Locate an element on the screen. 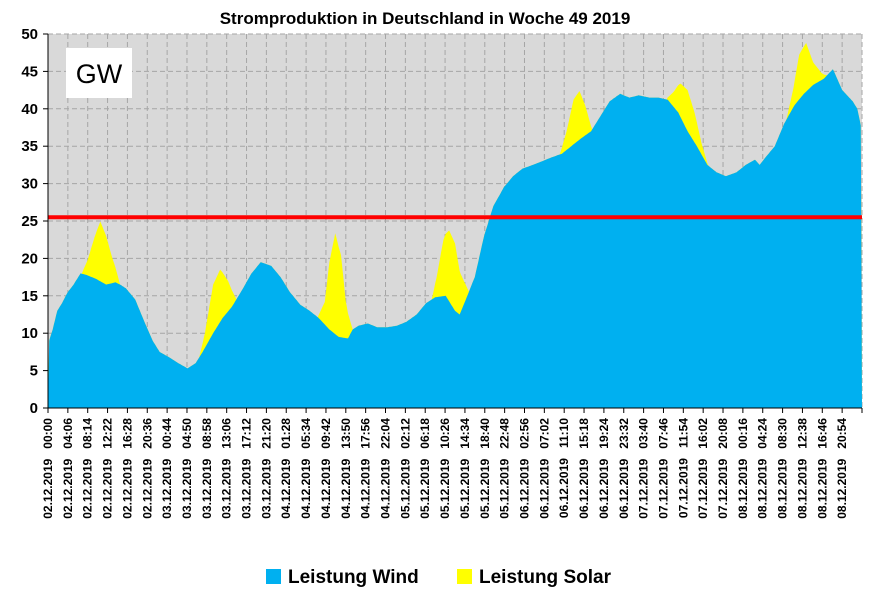 This screenshot has height=590, width=870. y-tick-label: 10 is located at coordinates (29, 333).